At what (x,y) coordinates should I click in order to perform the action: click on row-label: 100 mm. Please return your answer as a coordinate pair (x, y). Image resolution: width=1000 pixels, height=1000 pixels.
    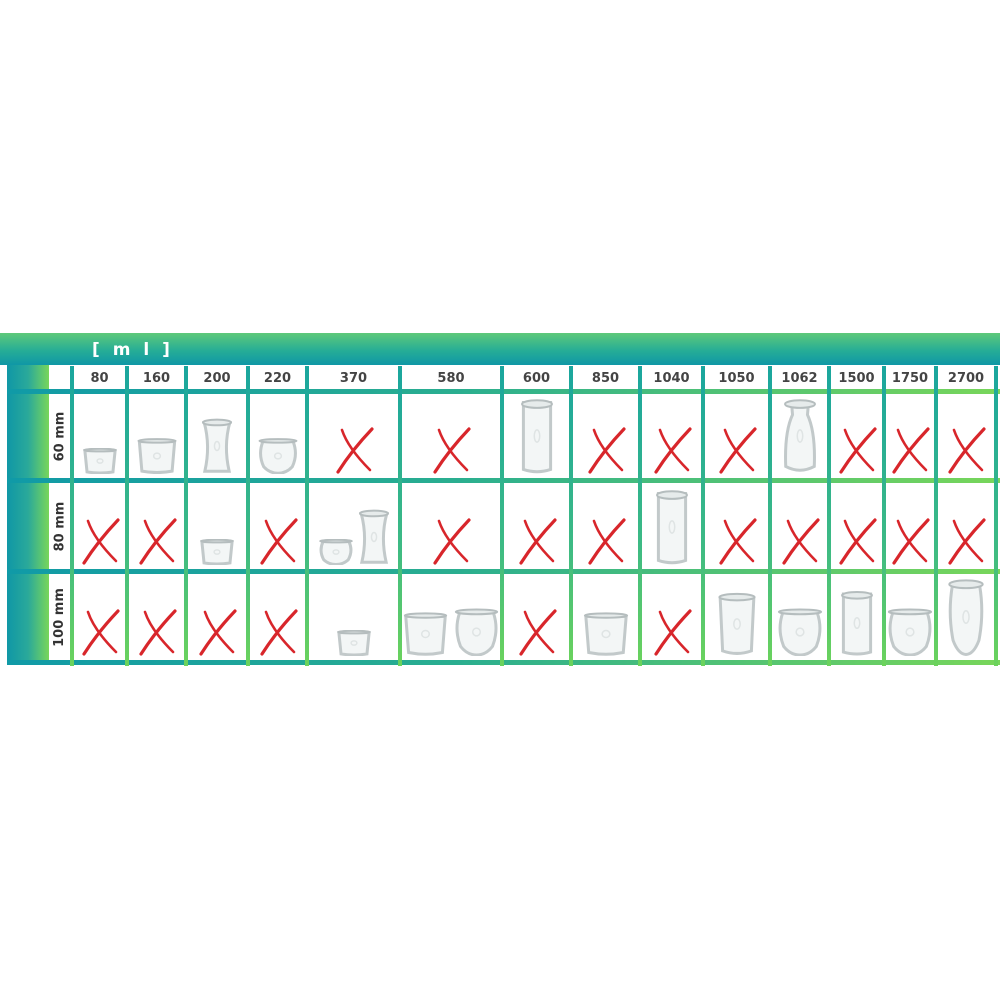
    Looking at the image, I should click on (59, 617).